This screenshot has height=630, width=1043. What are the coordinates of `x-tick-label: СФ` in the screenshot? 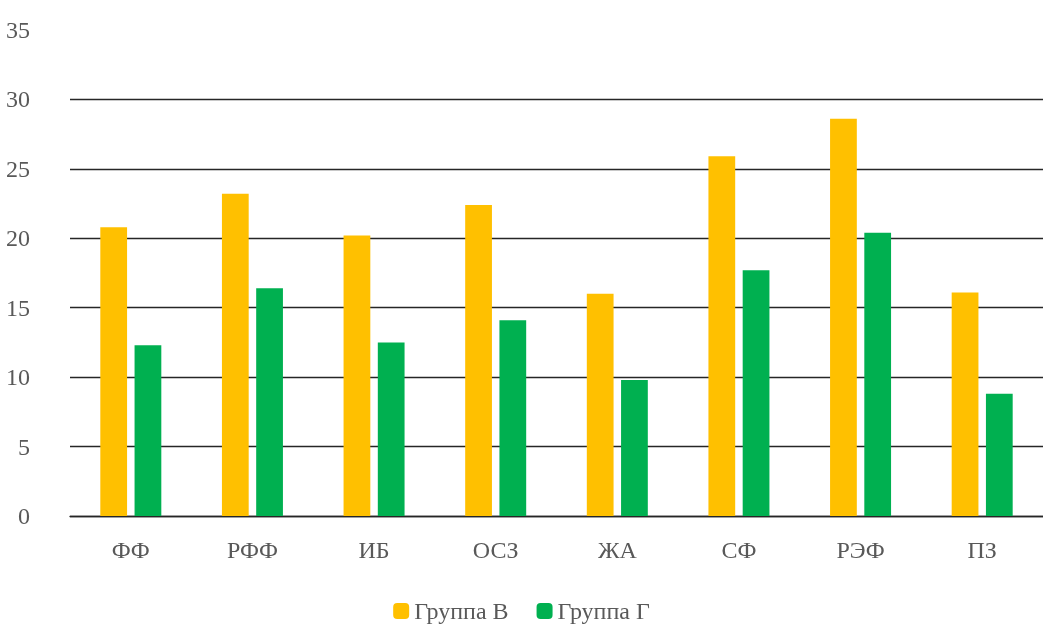 It's located at (739, 550).